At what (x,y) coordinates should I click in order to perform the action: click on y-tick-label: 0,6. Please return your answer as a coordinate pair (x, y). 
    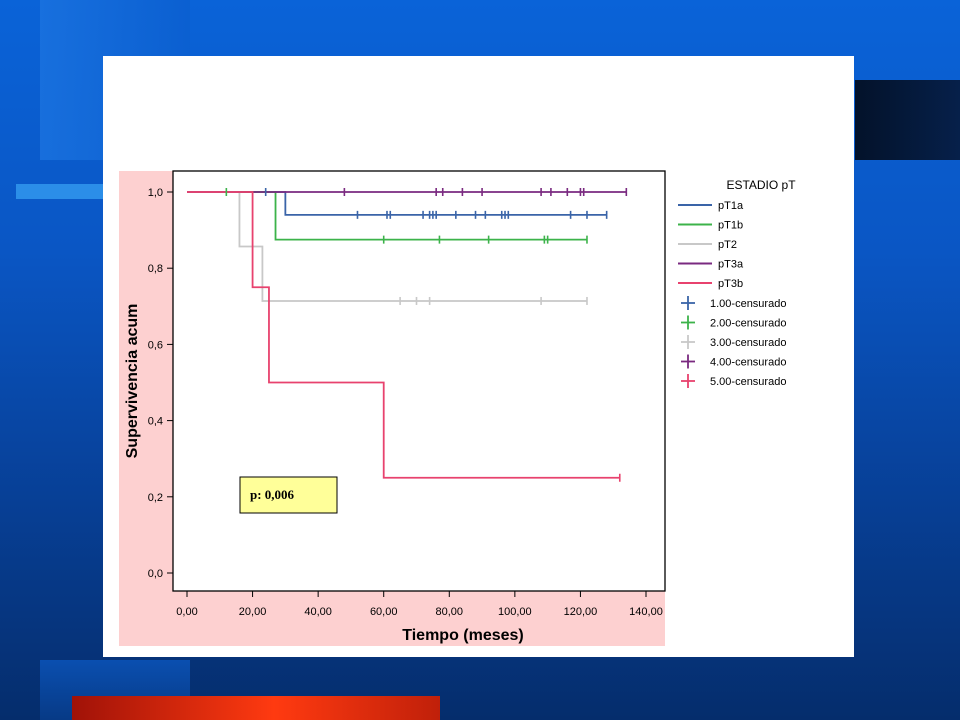
    Looking at the image, I should click on (155, 345).